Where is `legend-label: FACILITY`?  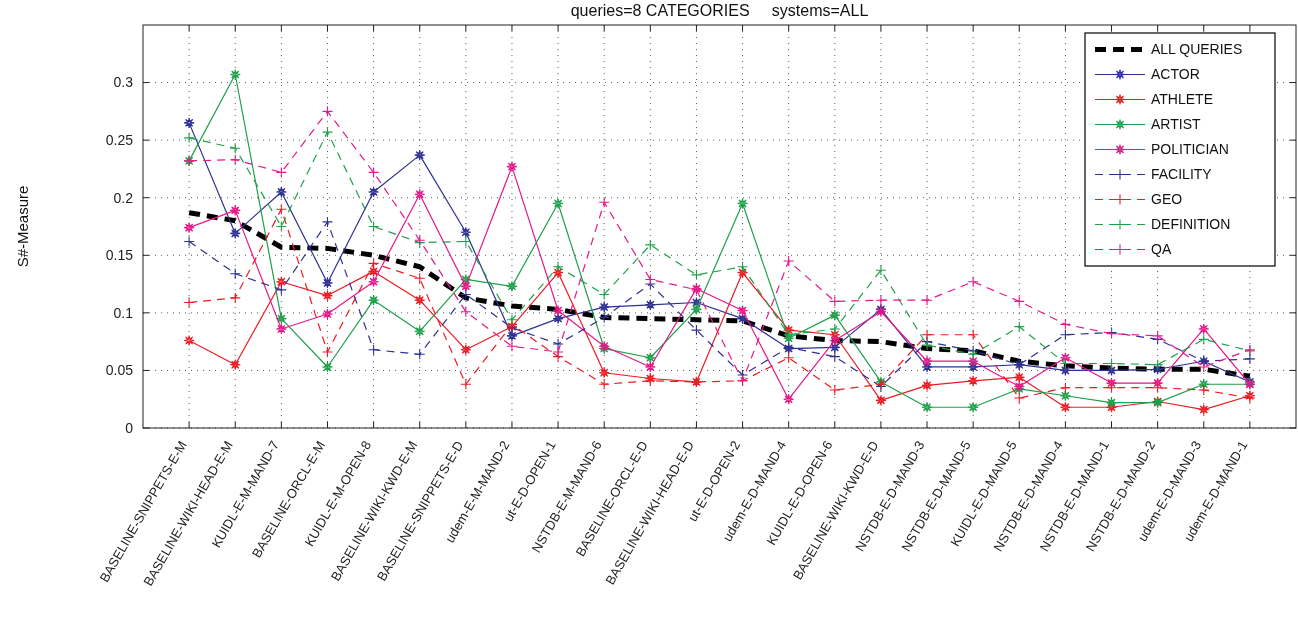 legend-label: FACILITY is located at coordinates (1182, 174).